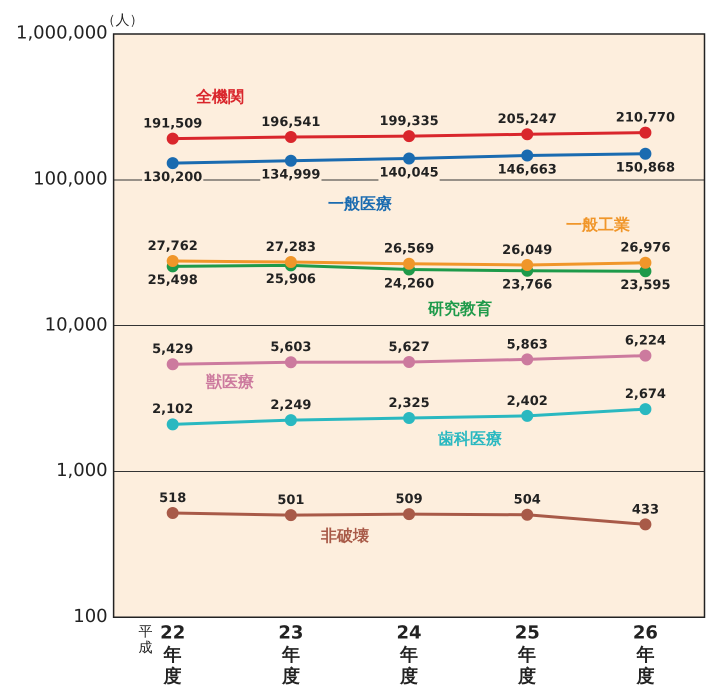 The height and width of the screenshot is (694, 712). I want to click on x-tick-label: 22年度, so click(173, 654).